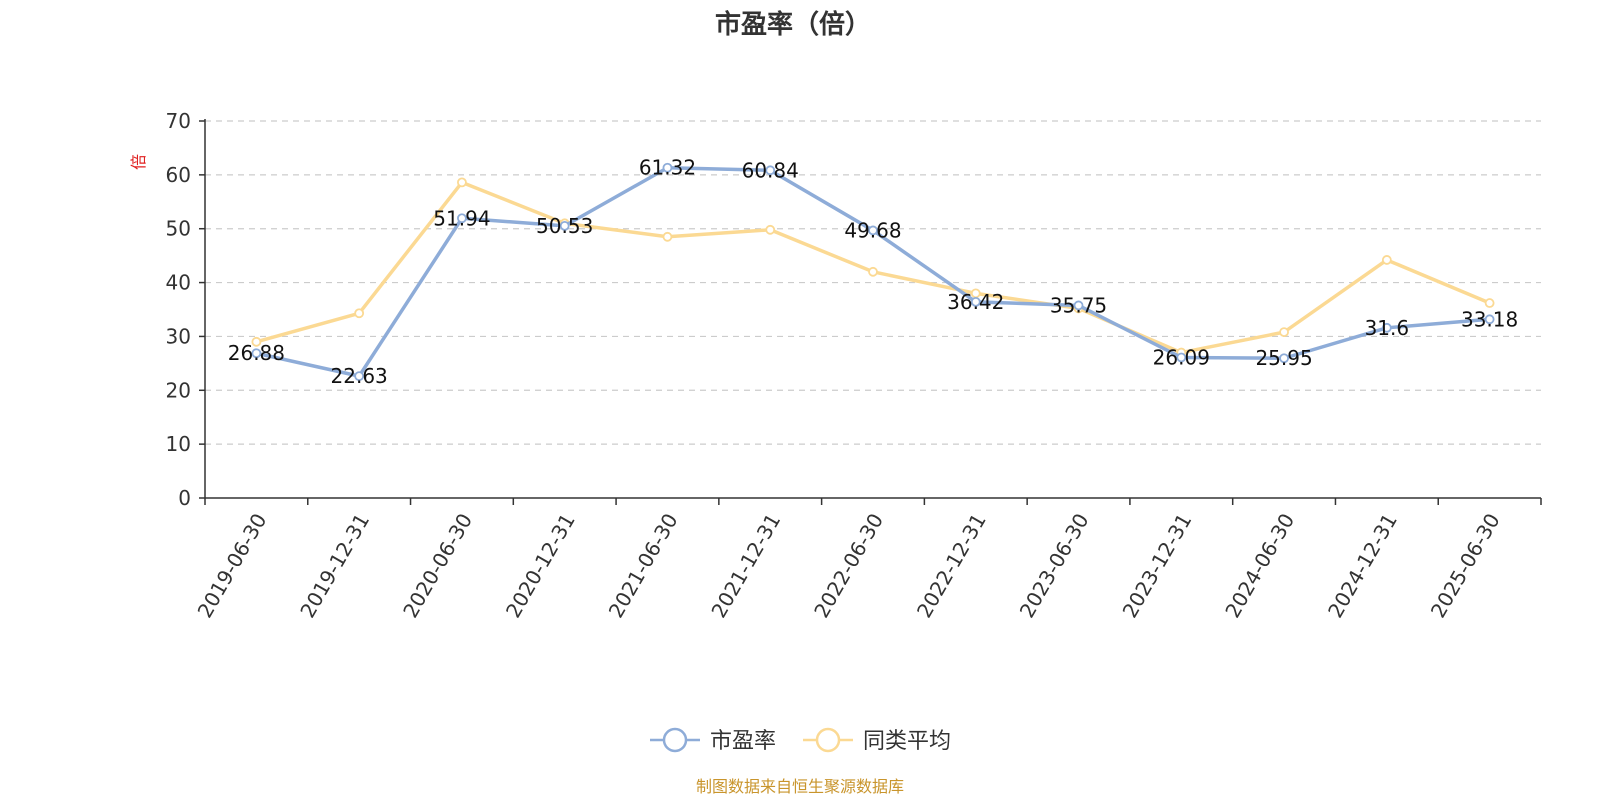  I want to click on data-label: 36.42, so click(975, 302).